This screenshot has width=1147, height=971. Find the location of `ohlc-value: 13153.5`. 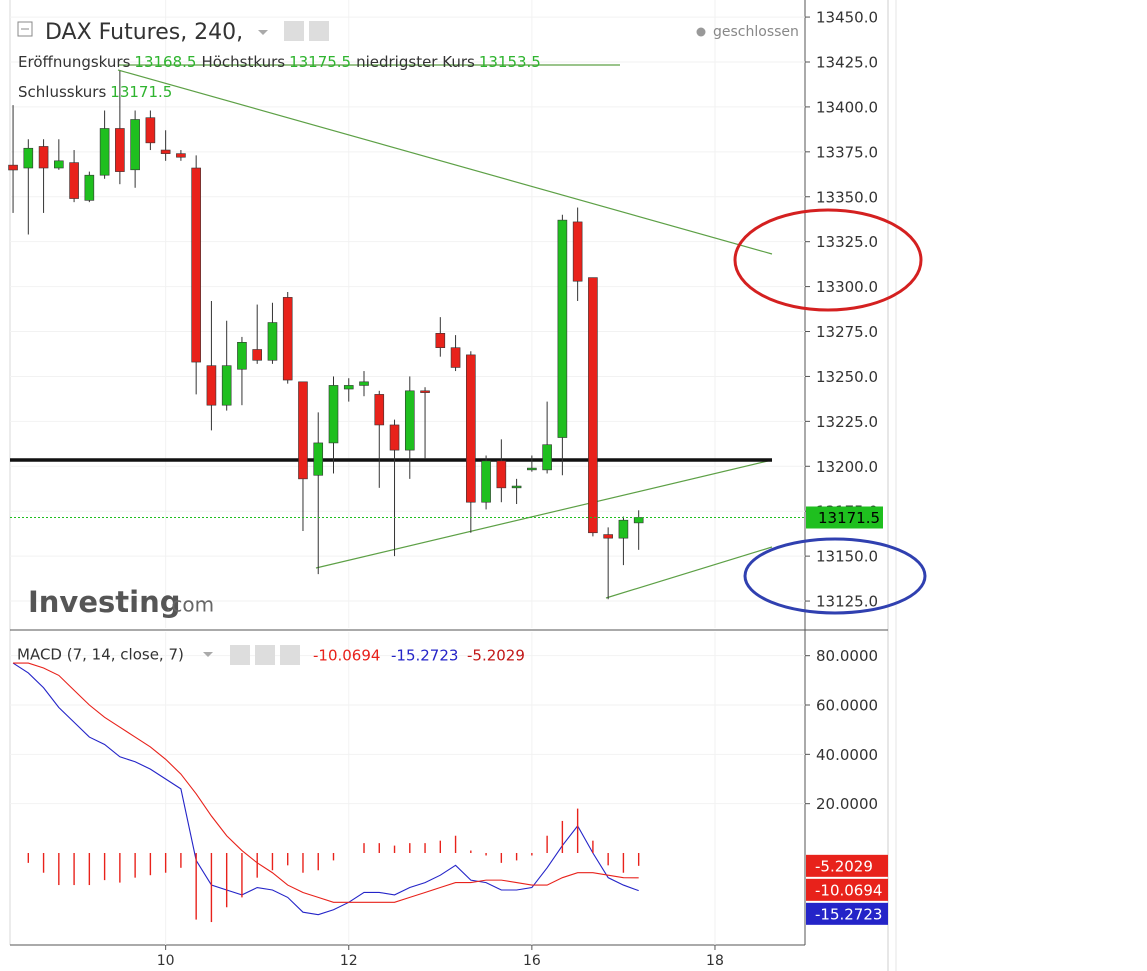

ohlc-value: 13153.5 is located at coordinates (509, 62).